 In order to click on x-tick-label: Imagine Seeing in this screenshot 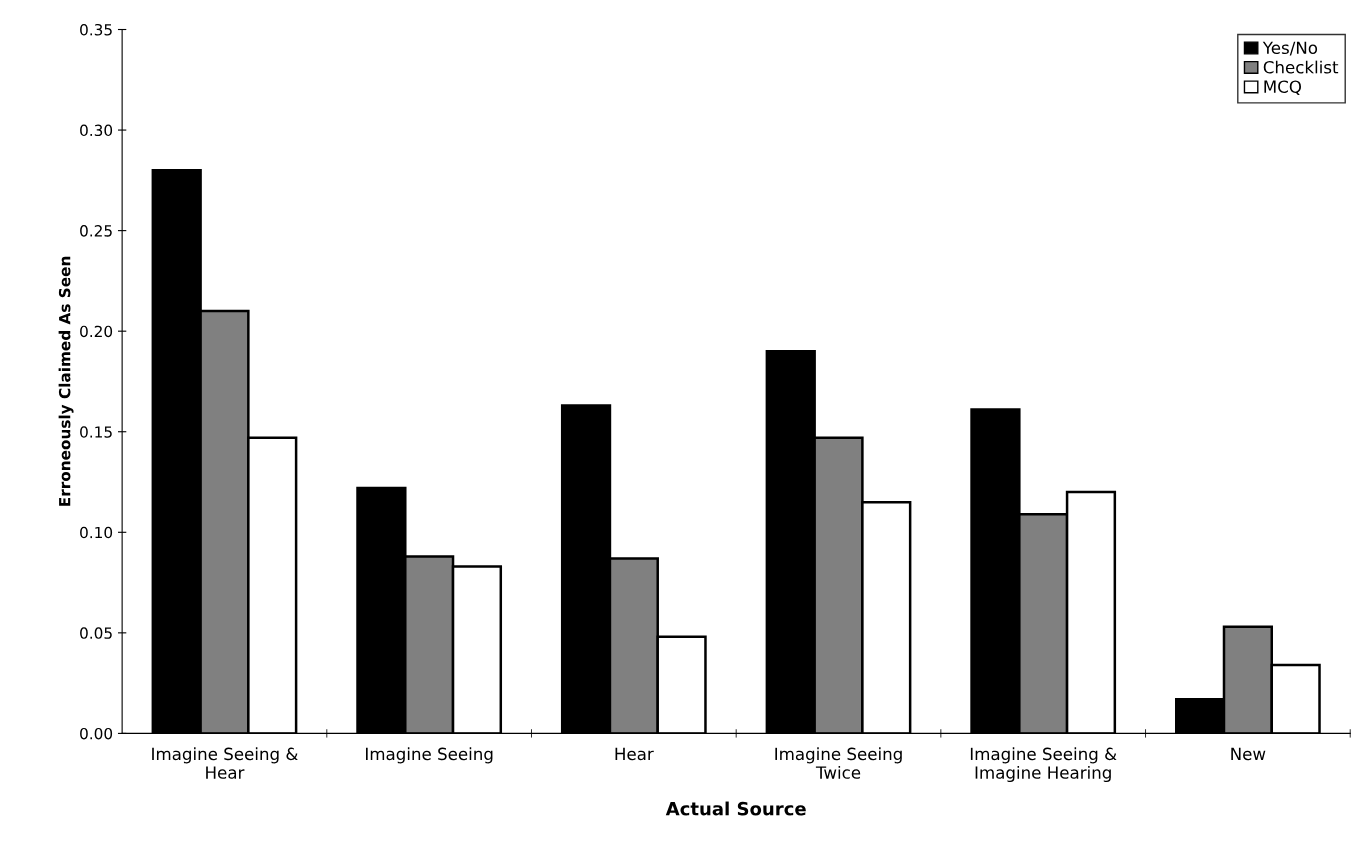, I will do `click(429, 755)`.